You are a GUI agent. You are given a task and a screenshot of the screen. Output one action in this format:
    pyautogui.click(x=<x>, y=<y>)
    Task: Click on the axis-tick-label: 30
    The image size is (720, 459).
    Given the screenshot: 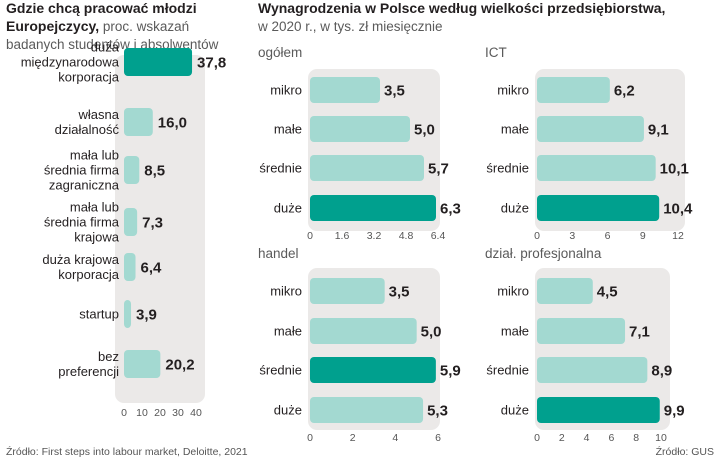 What is the action you would take?
    pyautogui.click(x=178, y=413)
    